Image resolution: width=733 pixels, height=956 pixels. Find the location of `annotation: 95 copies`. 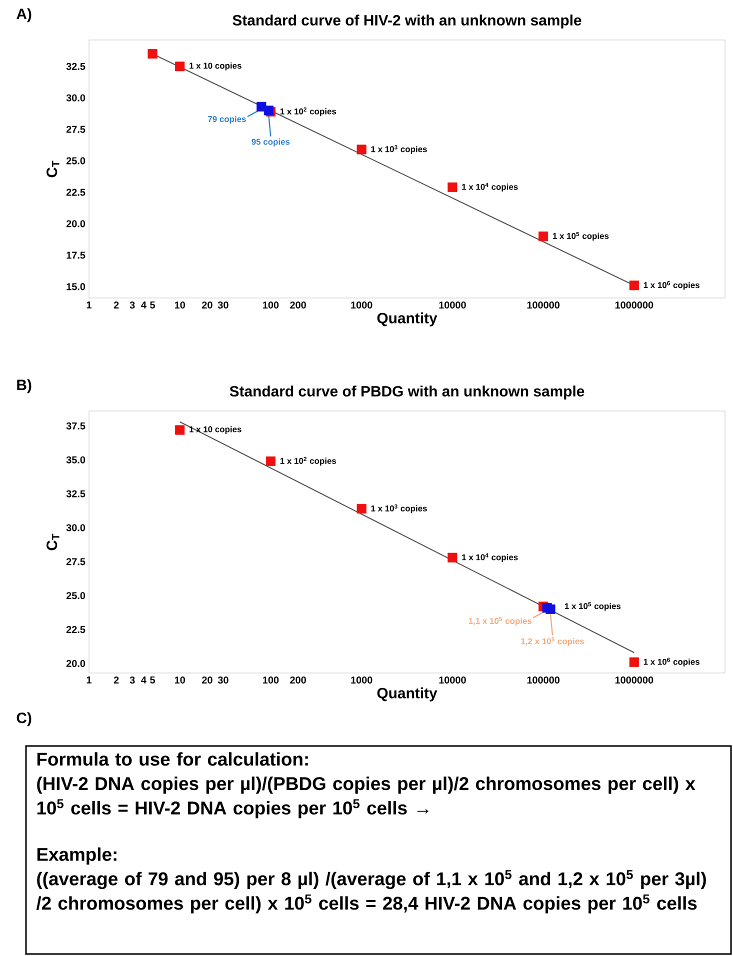

annotation: 95 copies is located at coordinates (271, 142).